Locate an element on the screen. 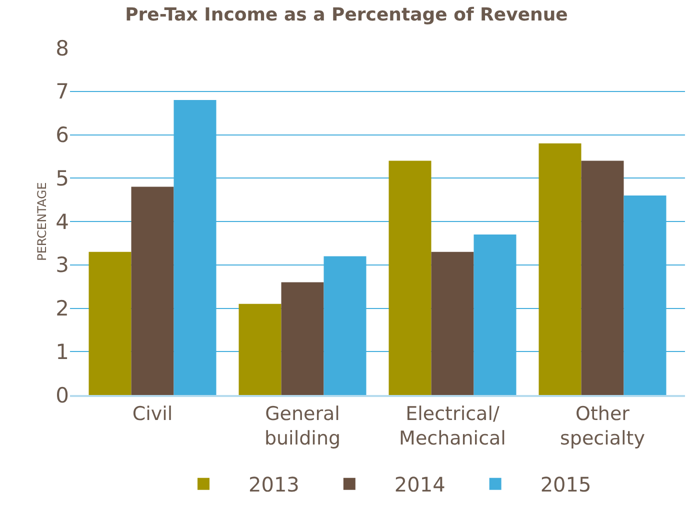 This screenshot has width=693, height=512. y-tick-label: 0 is located at coordinates (62, 395).